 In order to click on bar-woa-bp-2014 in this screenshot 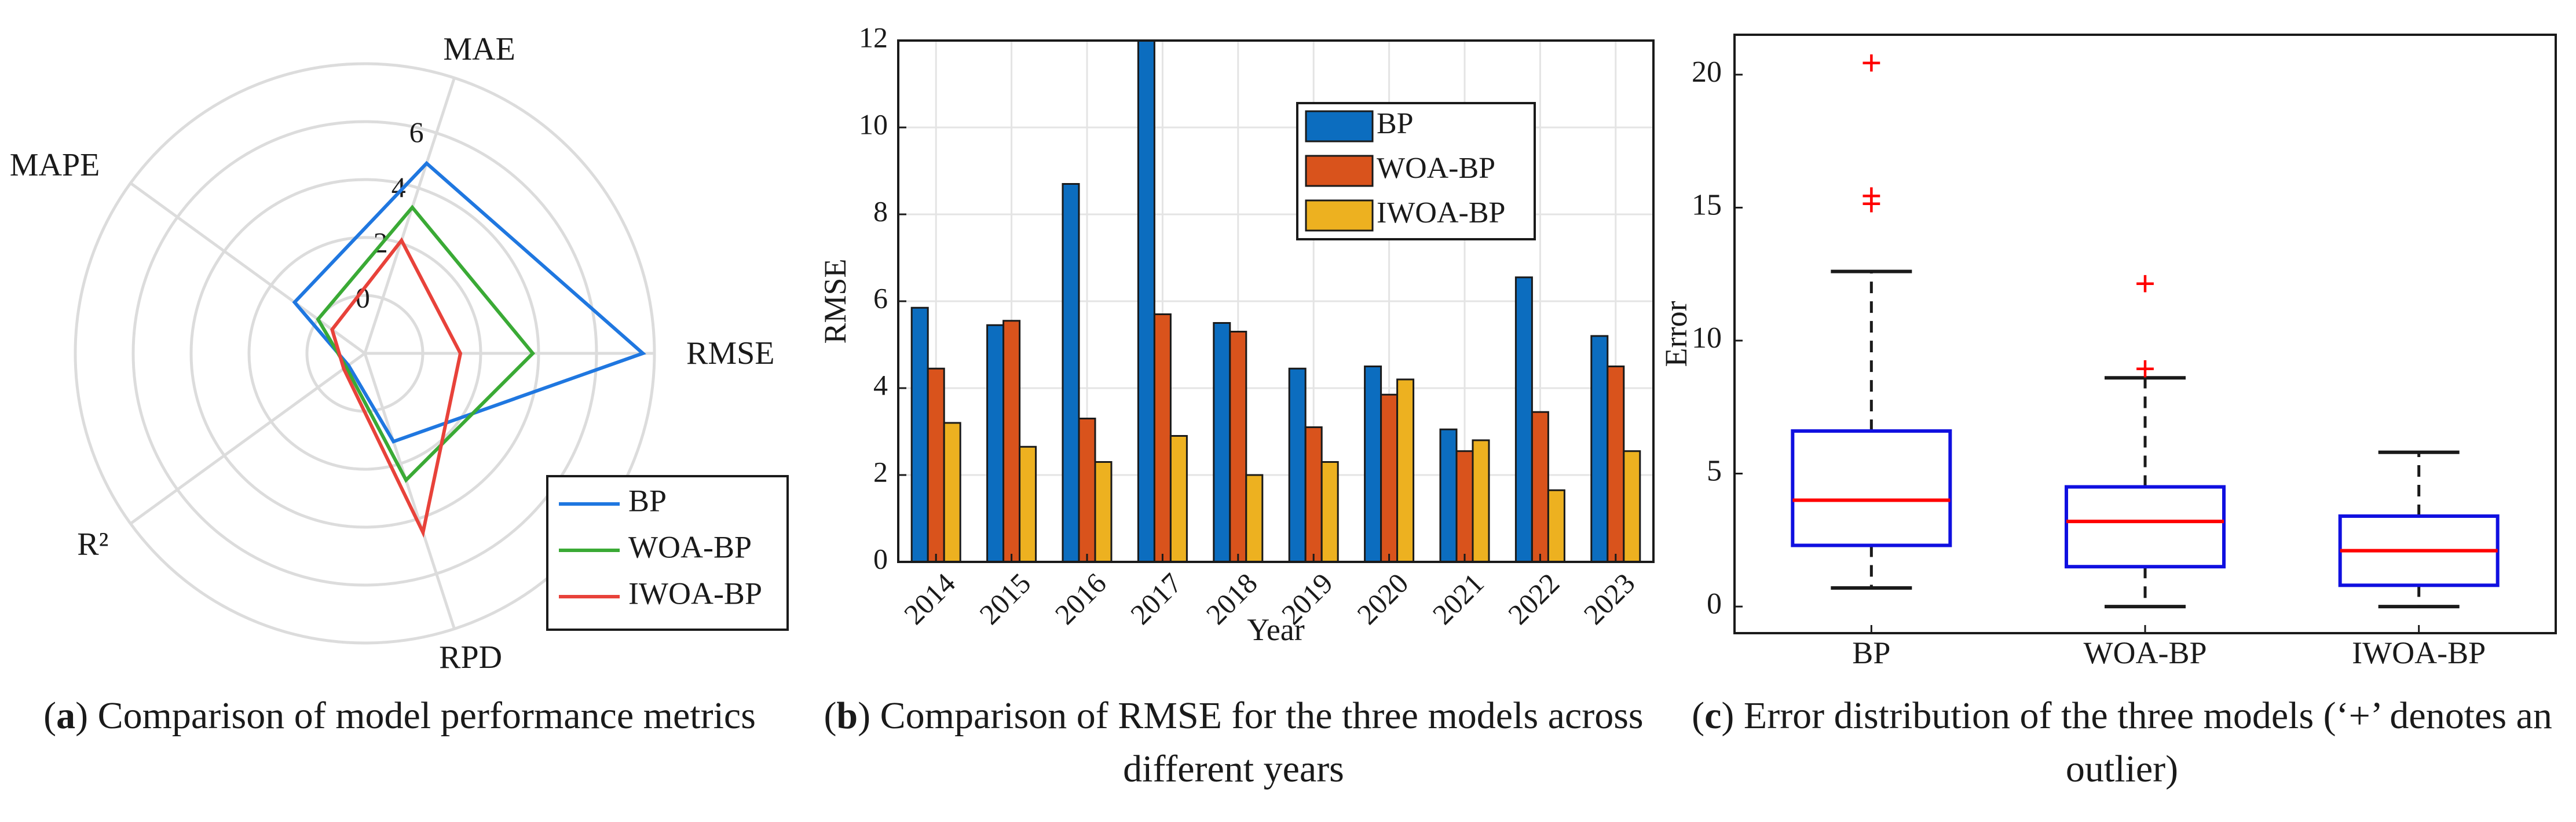, I will do `click(936, 465)`.